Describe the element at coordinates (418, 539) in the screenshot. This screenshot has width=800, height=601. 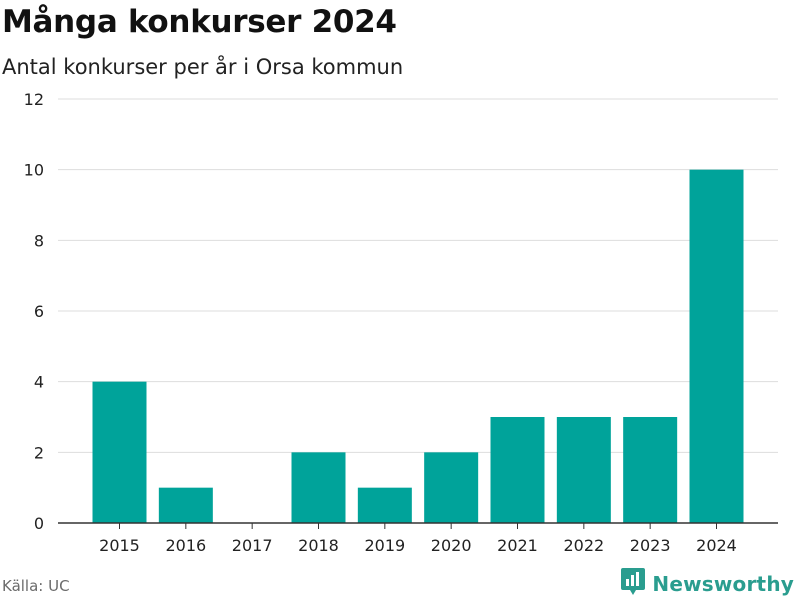
I see `x-axis-ticks: 2015 2016 2017 2018 2019 2020 2021 2022 2023 2024` at that location.